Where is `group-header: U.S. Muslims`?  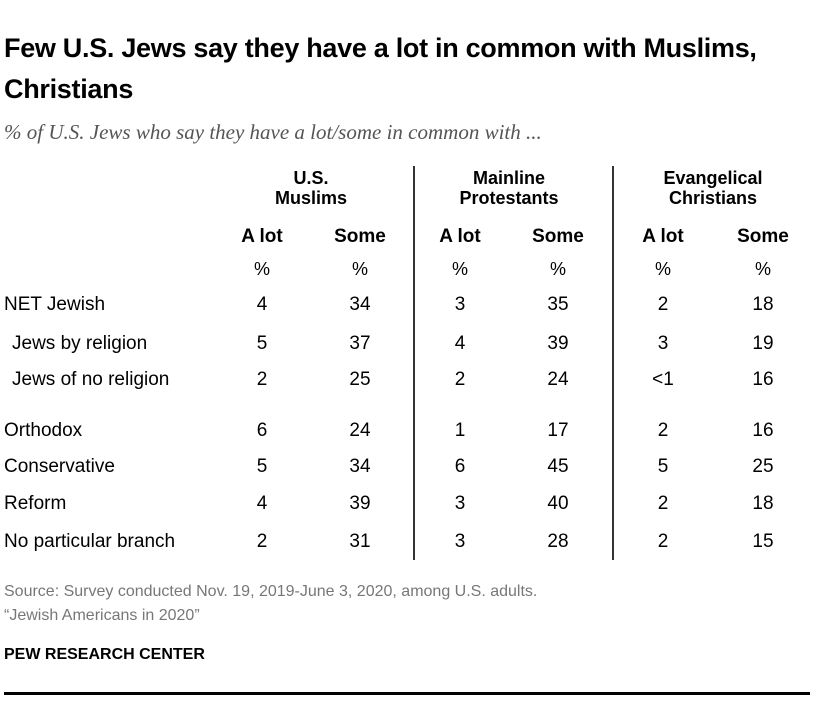
group-header: U.S. Muslims is located at coordinates (311, 188).